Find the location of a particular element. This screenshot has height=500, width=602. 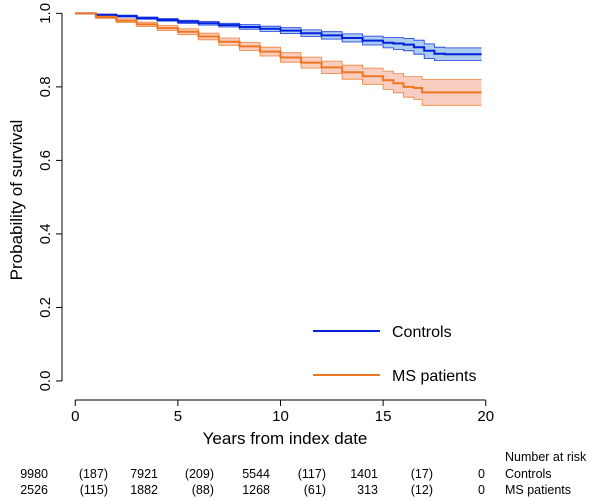

legend-controls-label: Controls is located at coordinates (422, 332).